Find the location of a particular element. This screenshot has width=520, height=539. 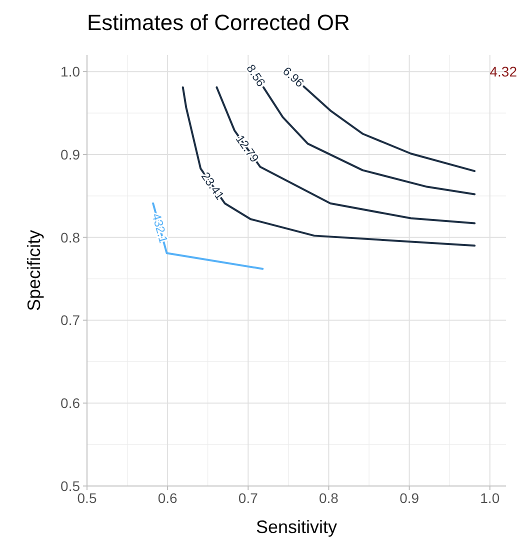

y-tick-label: 0.8 is located at coordinates (70, 237).